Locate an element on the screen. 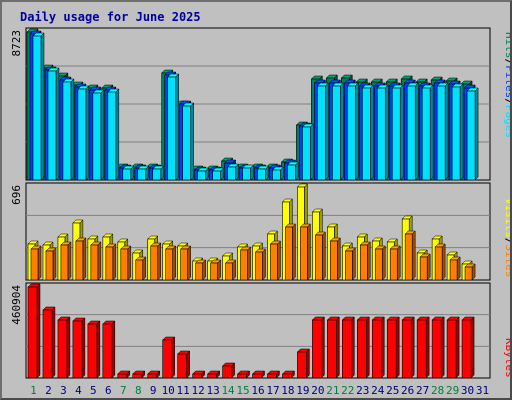  x-tick-label: 30 is located at coordinates (467, 390).